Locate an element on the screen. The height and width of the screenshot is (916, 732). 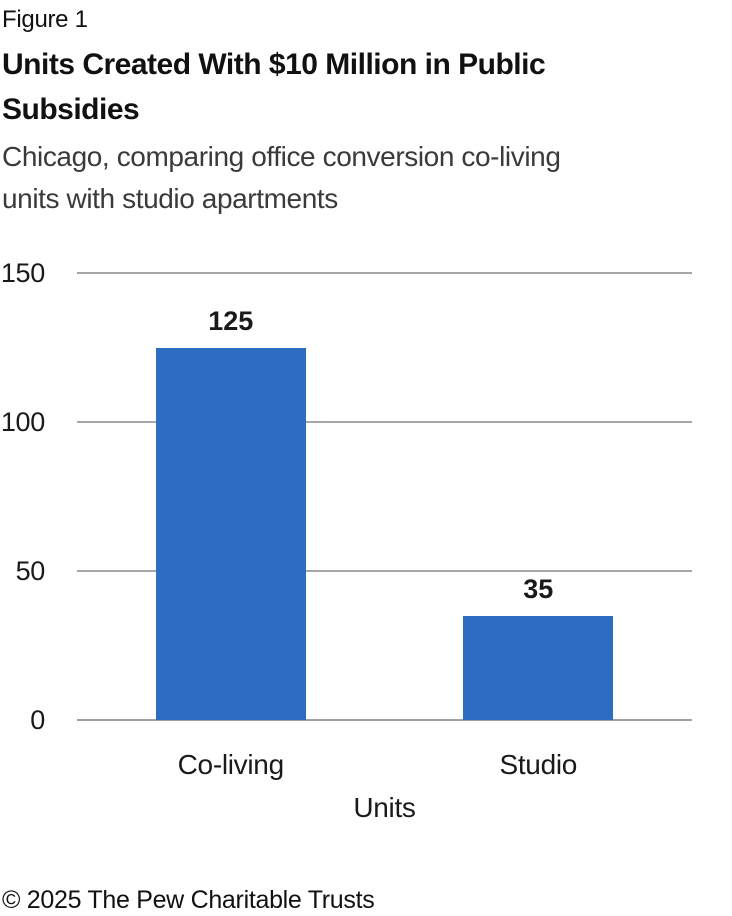
x-axis-category-label: Co-living is located at coordinates (231, 764).